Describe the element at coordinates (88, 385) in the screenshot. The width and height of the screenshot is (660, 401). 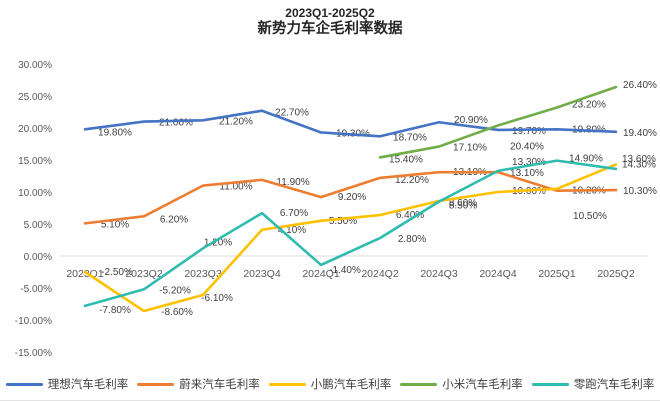
I see `legend-series-label: 理想汽车毛利率` at that location.